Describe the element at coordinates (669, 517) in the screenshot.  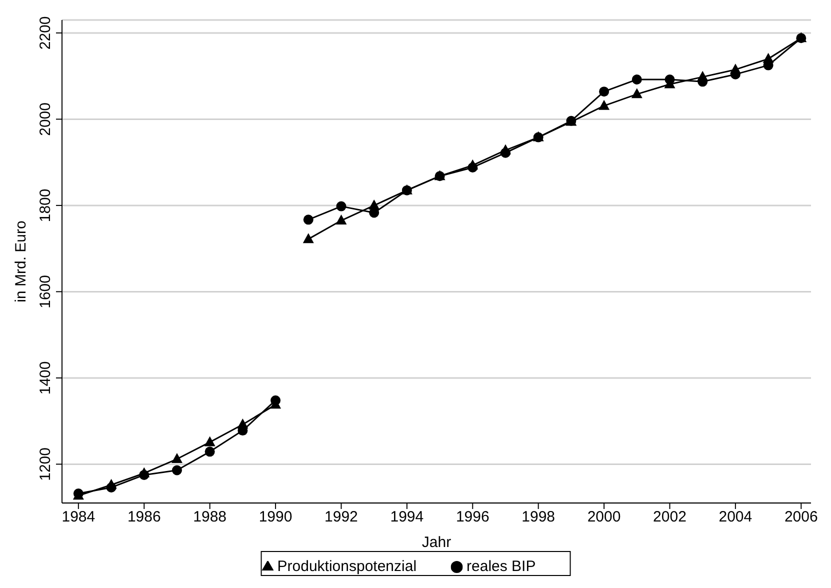
I see `x-tick-label: 2002` at that location.